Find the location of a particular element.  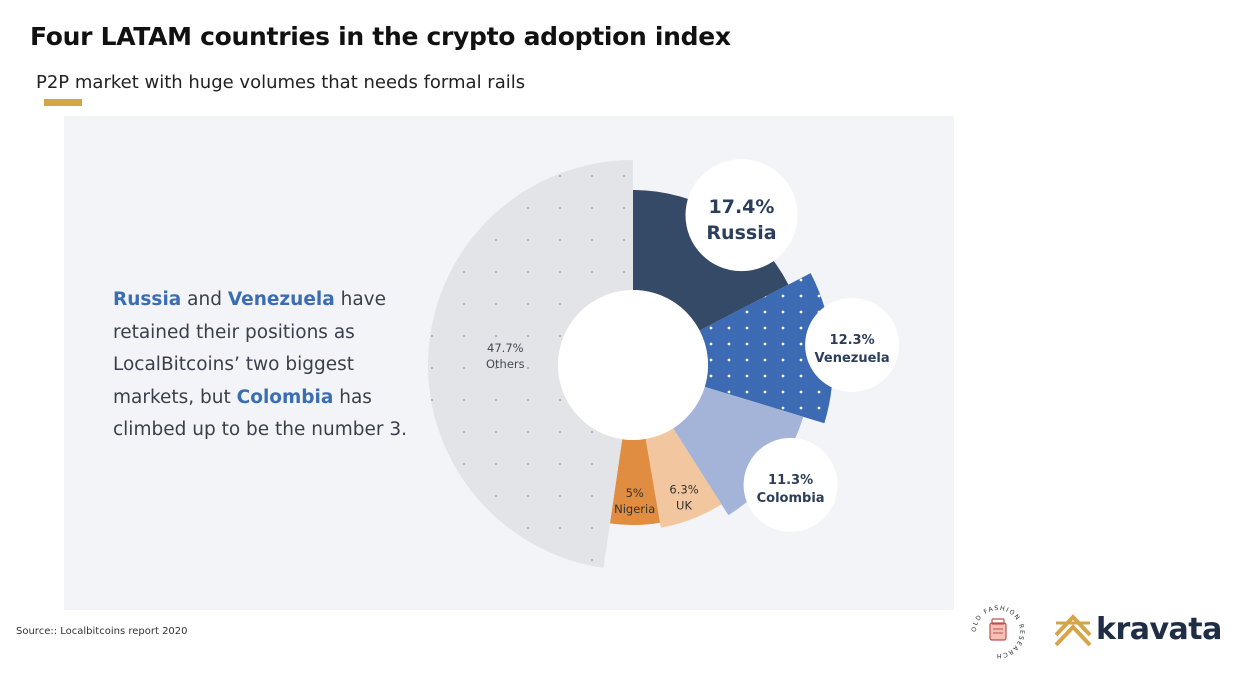

source-note: Source:: Localbitcoins report 2020 is located at coordinates (102, 631).